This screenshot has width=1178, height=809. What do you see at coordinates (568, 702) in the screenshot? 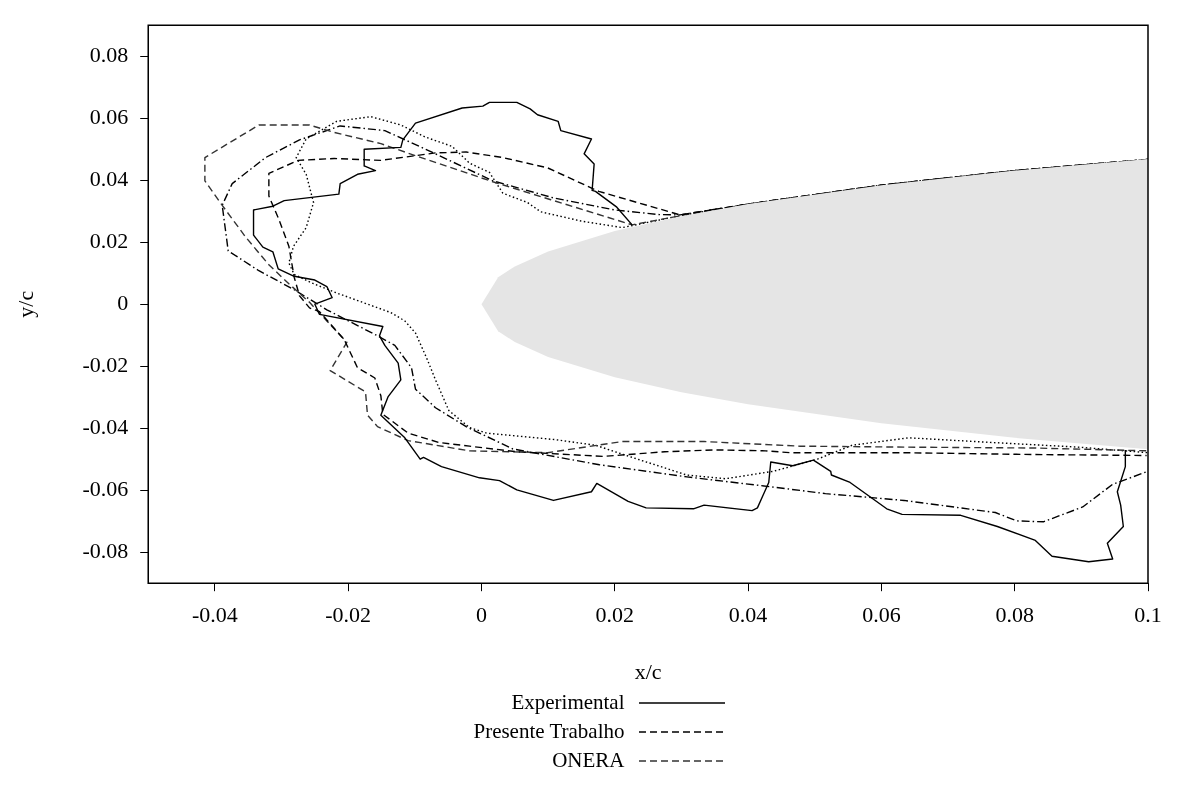
I see `legend-label: Experimental` at bounding box center [568, 702].